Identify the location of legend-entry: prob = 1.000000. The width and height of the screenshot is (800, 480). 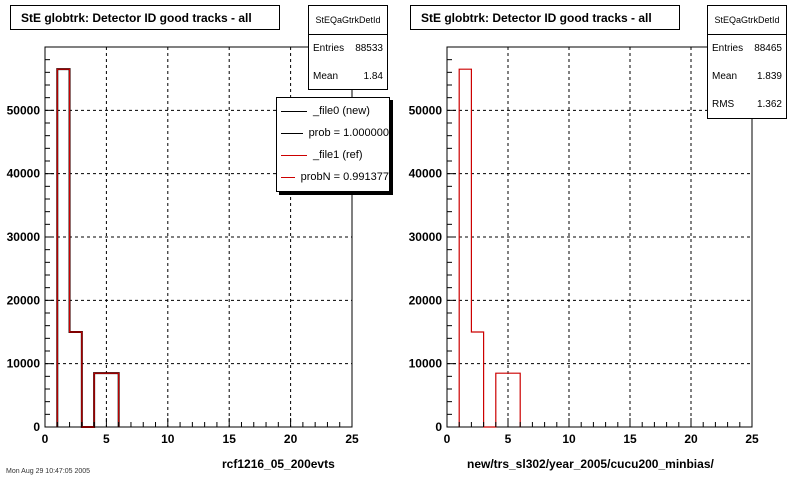
(333, 133).